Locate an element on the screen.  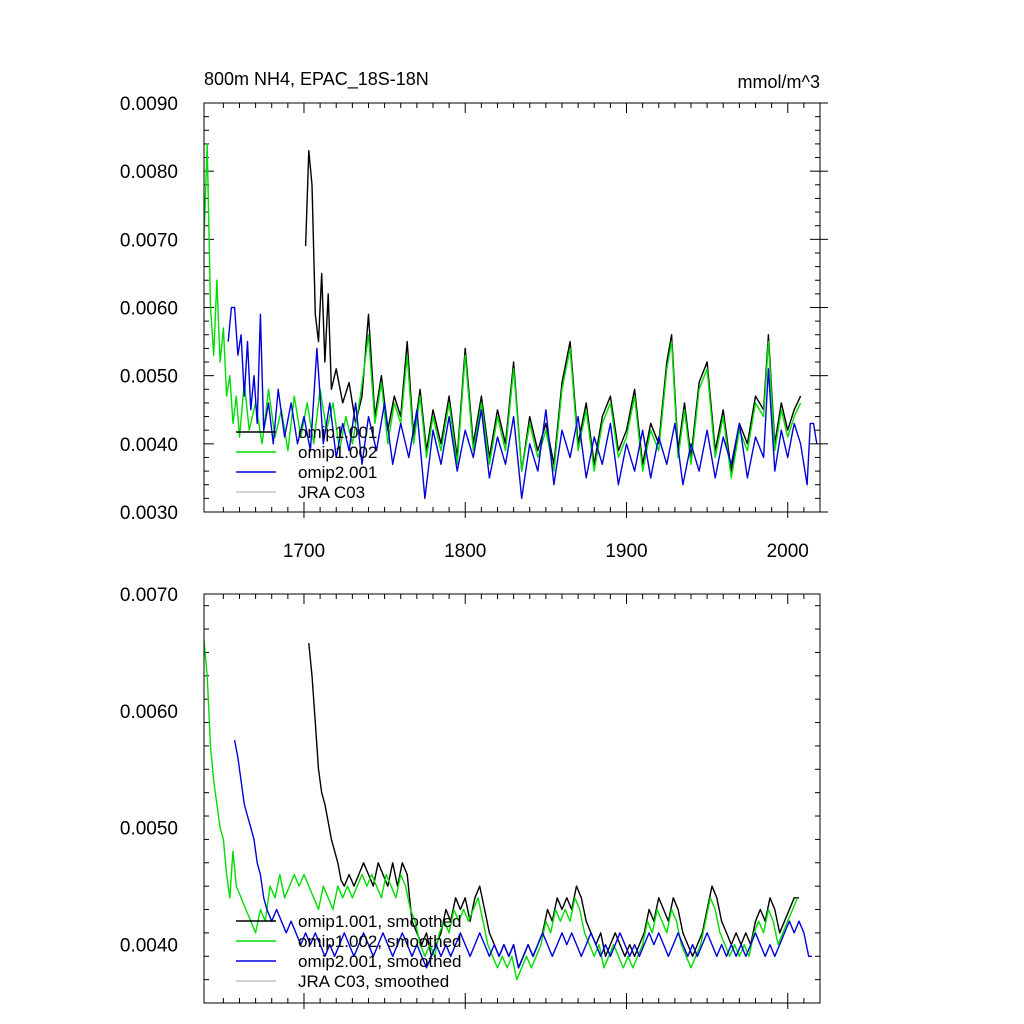
top-ytick-label: 0.0030 is located at coordinates (149, 513).